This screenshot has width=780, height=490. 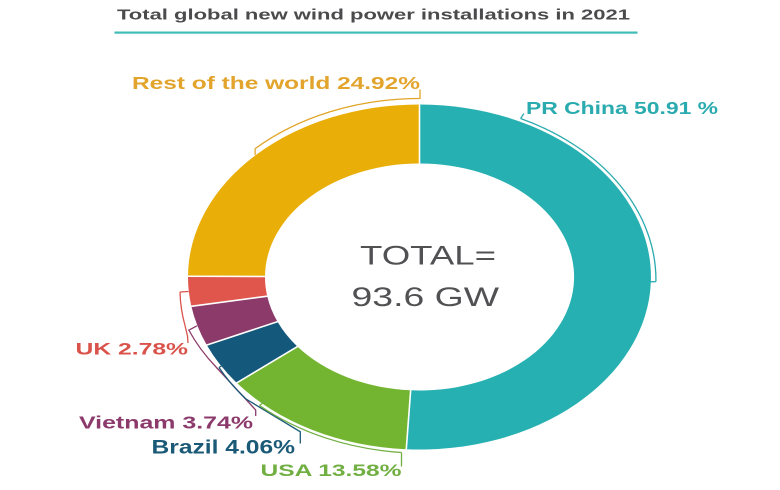 I want to click on svg-text: 93.6 GW, so click(x=426, y=297).